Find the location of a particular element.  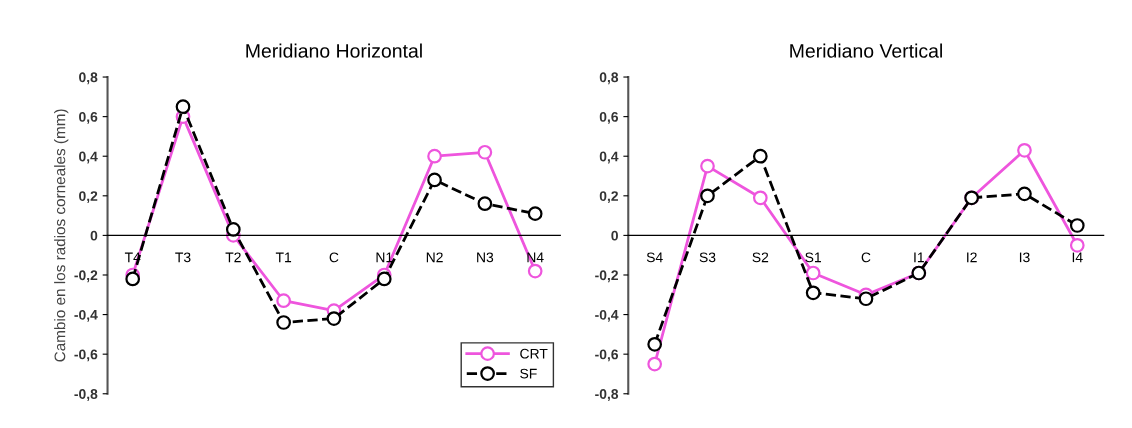

x-tick-label: T1 is located at coordinates (283, 257).